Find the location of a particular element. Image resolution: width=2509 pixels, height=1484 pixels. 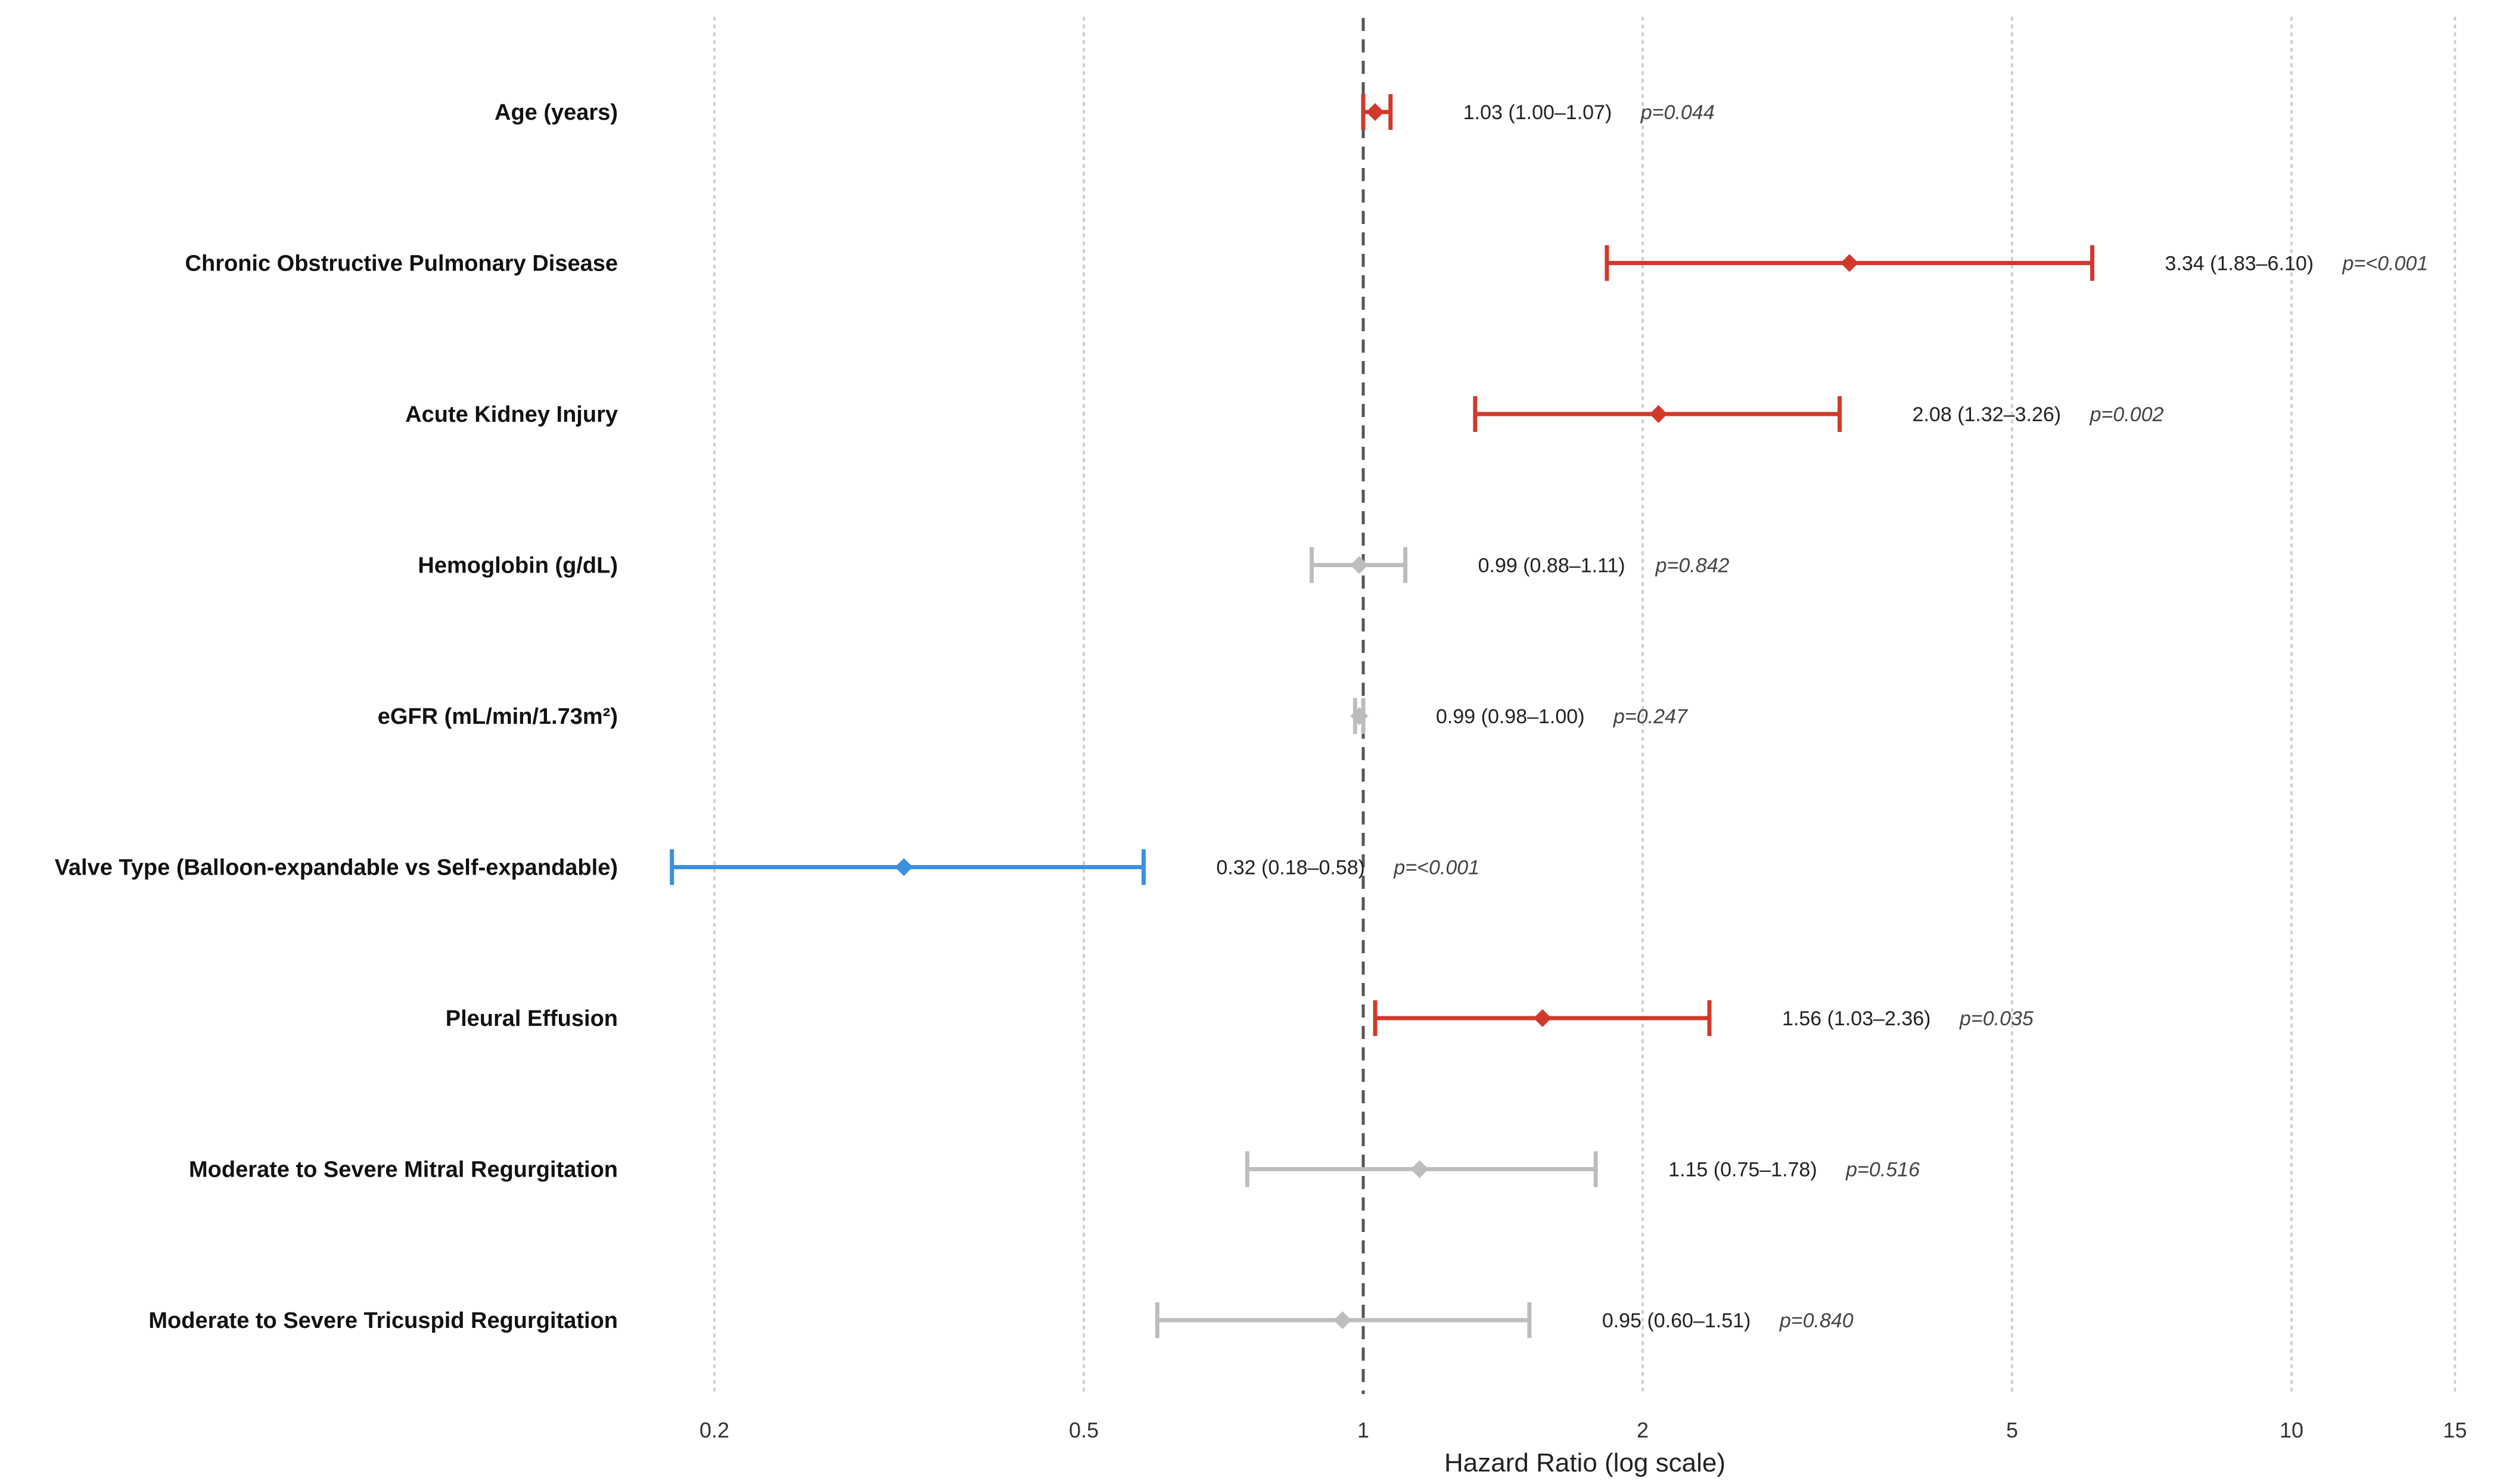

x-axis-title: Hazard Ratio (log scale) is located at coordinates (1584, 1462).